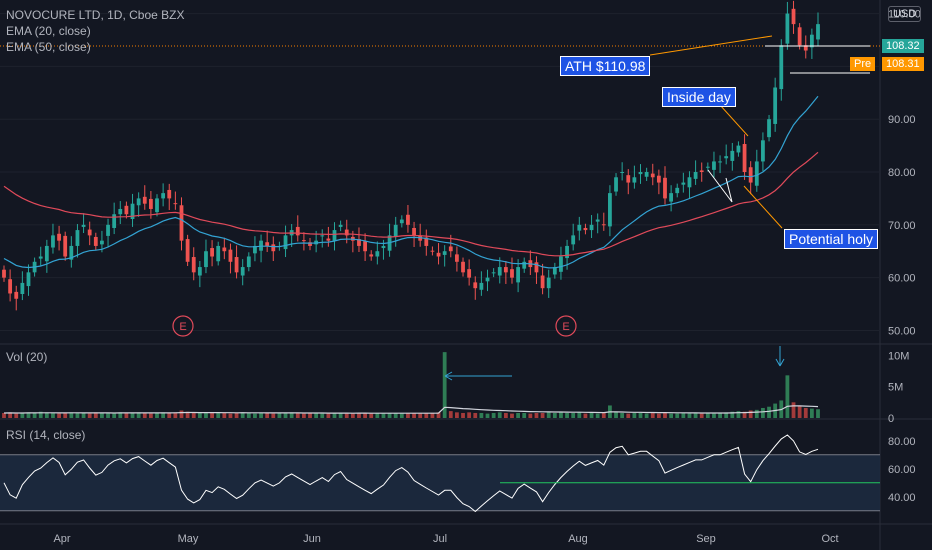 The image size is (932, 550). I want to click on price-tick-label: 70.00, so click(902, 226).